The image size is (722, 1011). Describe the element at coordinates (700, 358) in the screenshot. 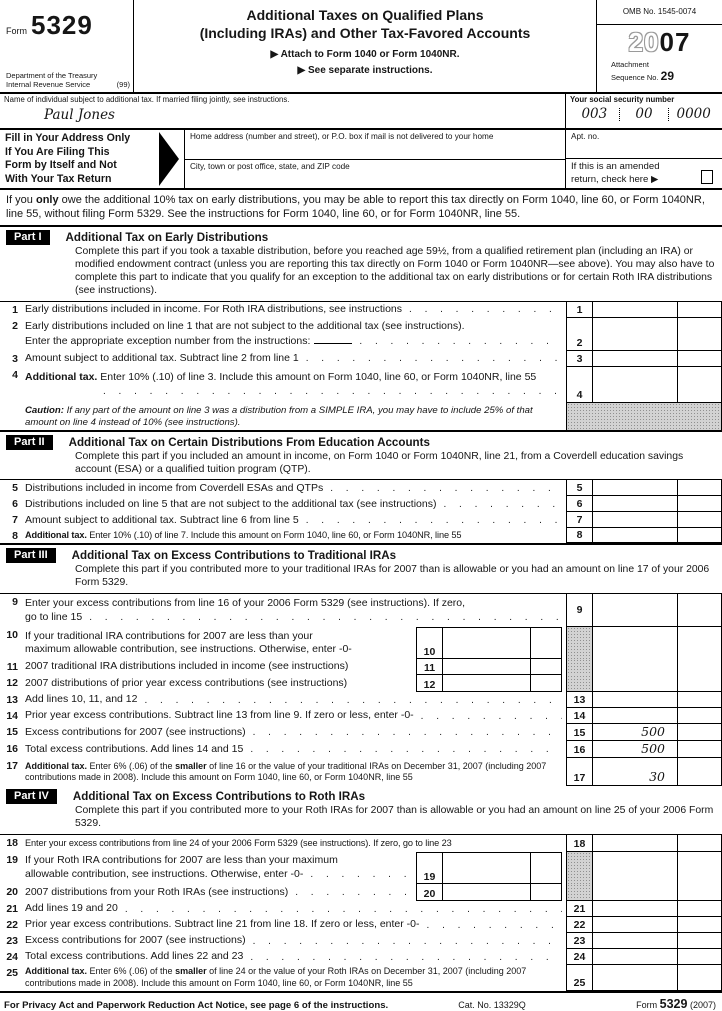

I see `line-3-cents-cell` at that location.